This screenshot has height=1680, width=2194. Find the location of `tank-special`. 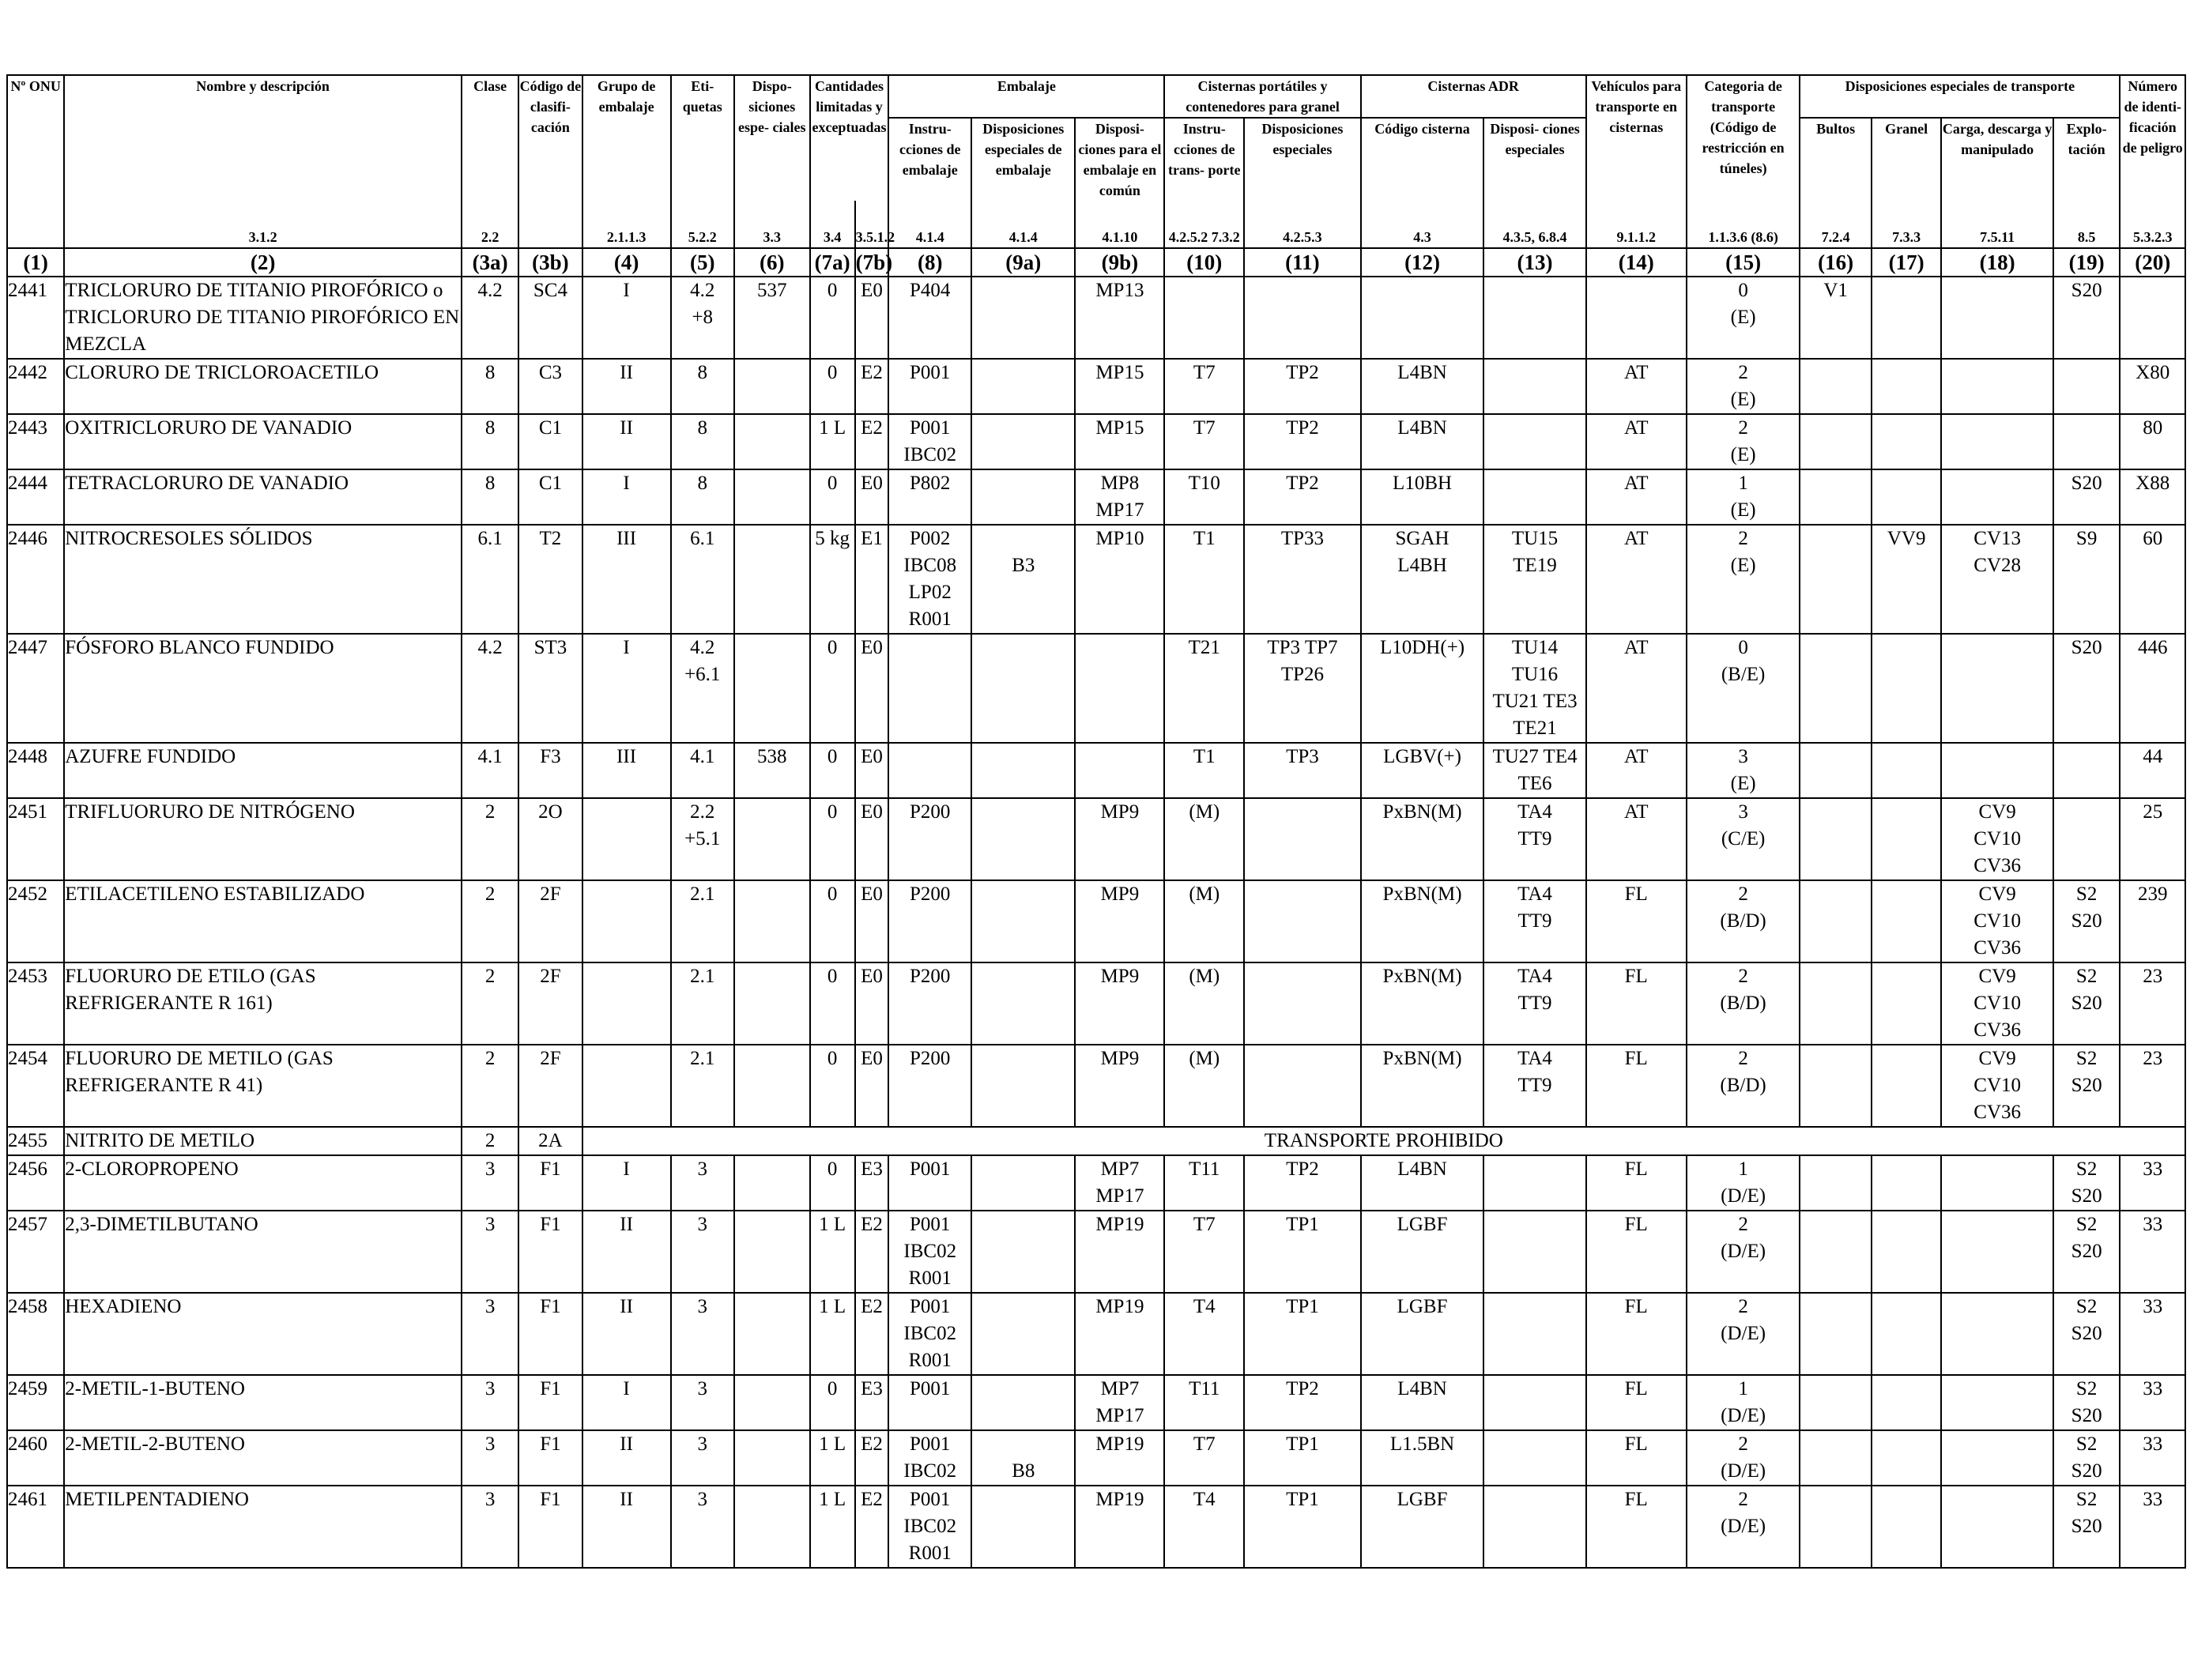

tank-special is located at coordinates (1302, 1086).